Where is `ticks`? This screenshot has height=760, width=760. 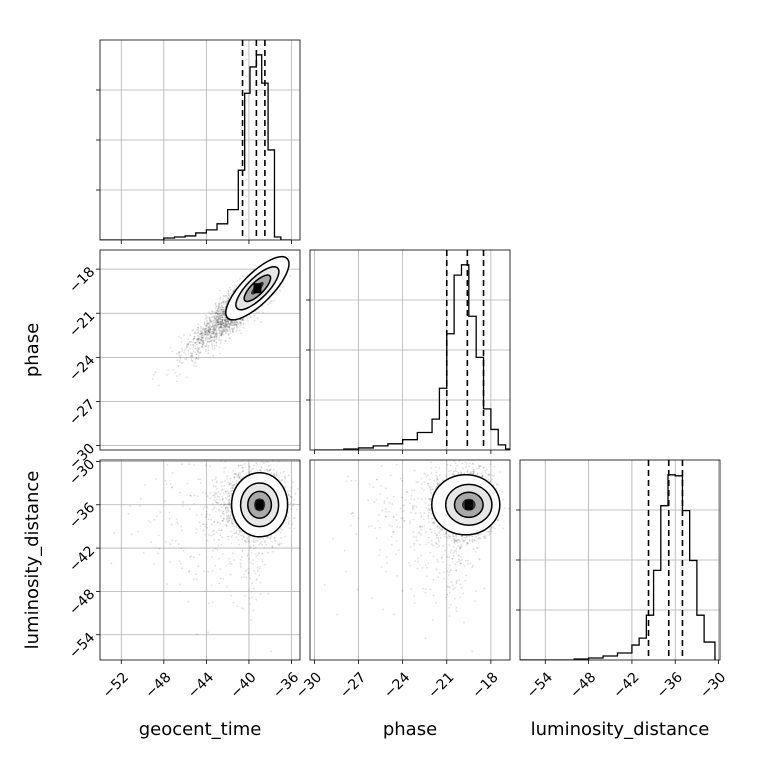
ticks is located at coordinates (194, 166).